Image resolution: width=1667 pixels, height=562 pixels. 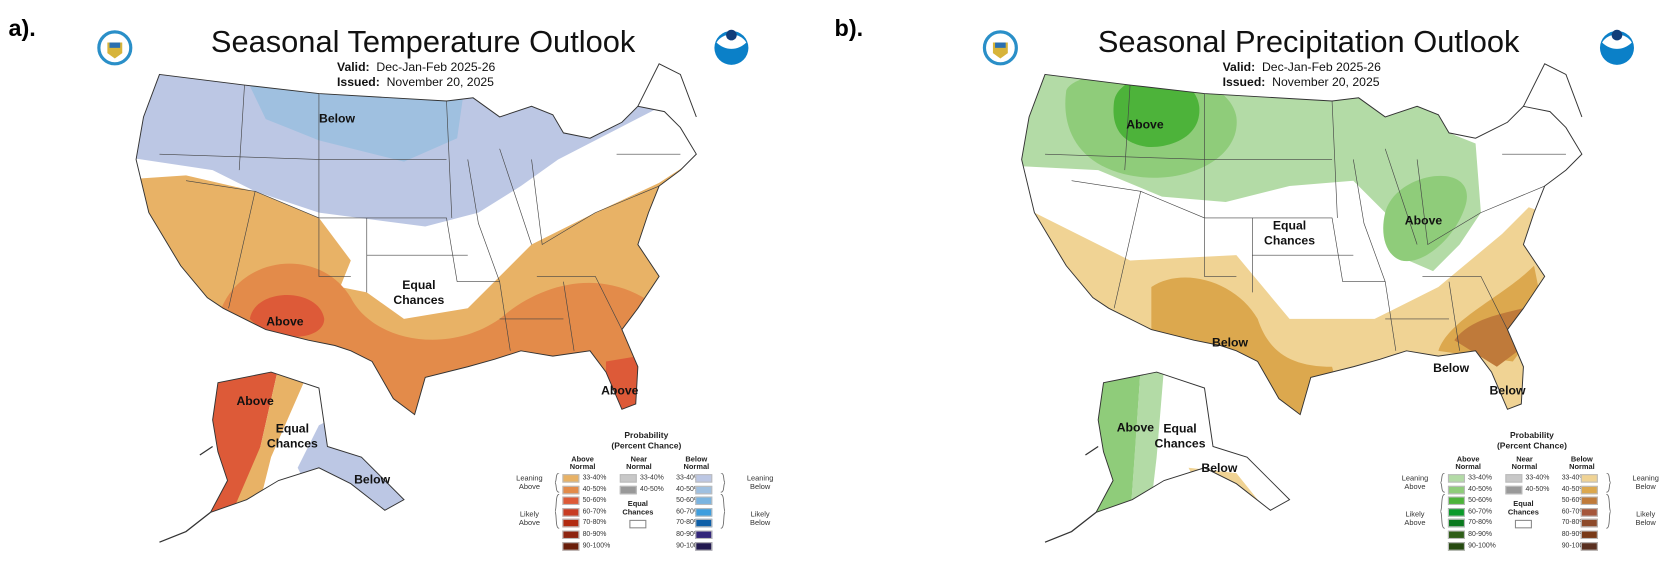 What do you see at coordinates (1415, 487) in the screenshot?
I see `legend-group-leaning_above: Above` at bounding box center [1415, 487].